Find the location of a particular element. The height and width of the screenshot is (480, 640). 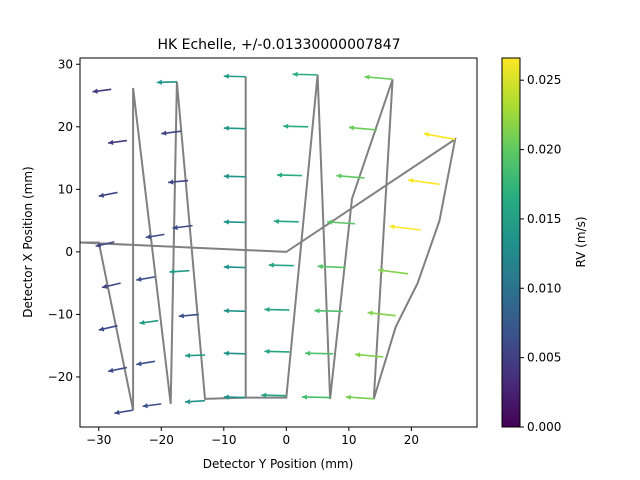

chart-title: HK Echelle, +/-0.01330000007847 is located at coordinates (278, 45).